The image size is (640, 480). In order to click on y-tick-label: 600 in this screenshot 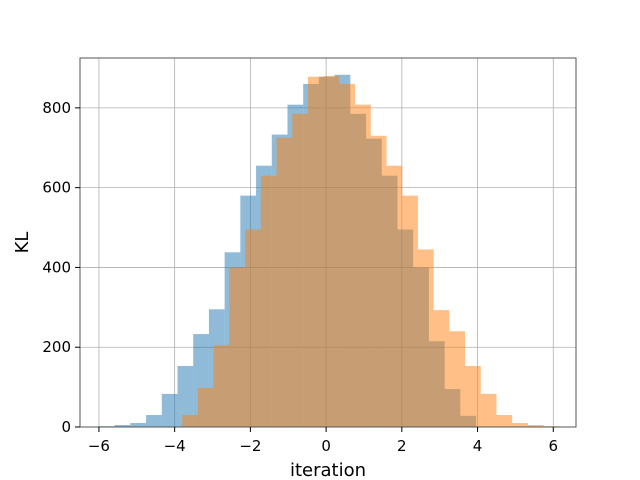, I will do `click(56, 188)`.